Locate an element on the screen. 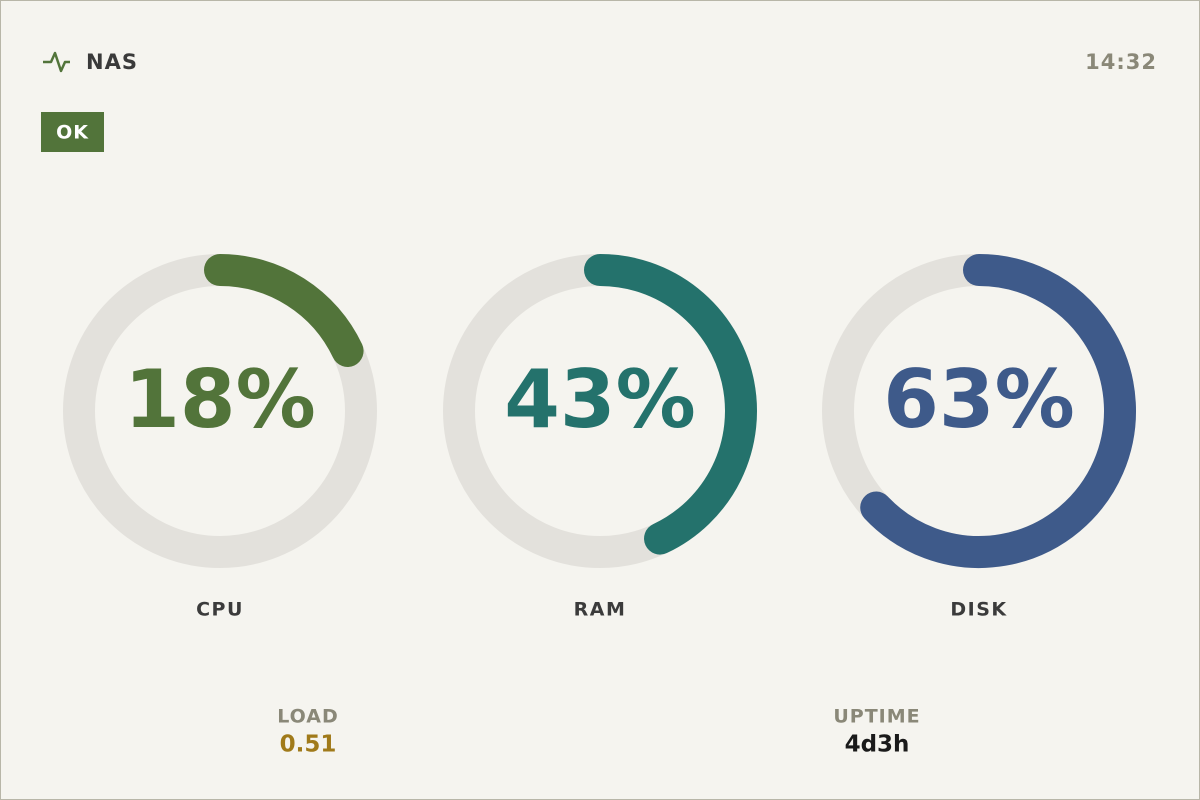 The image size is (1200, 800). gauge-value: 18% is located at coordinates (219, 399).